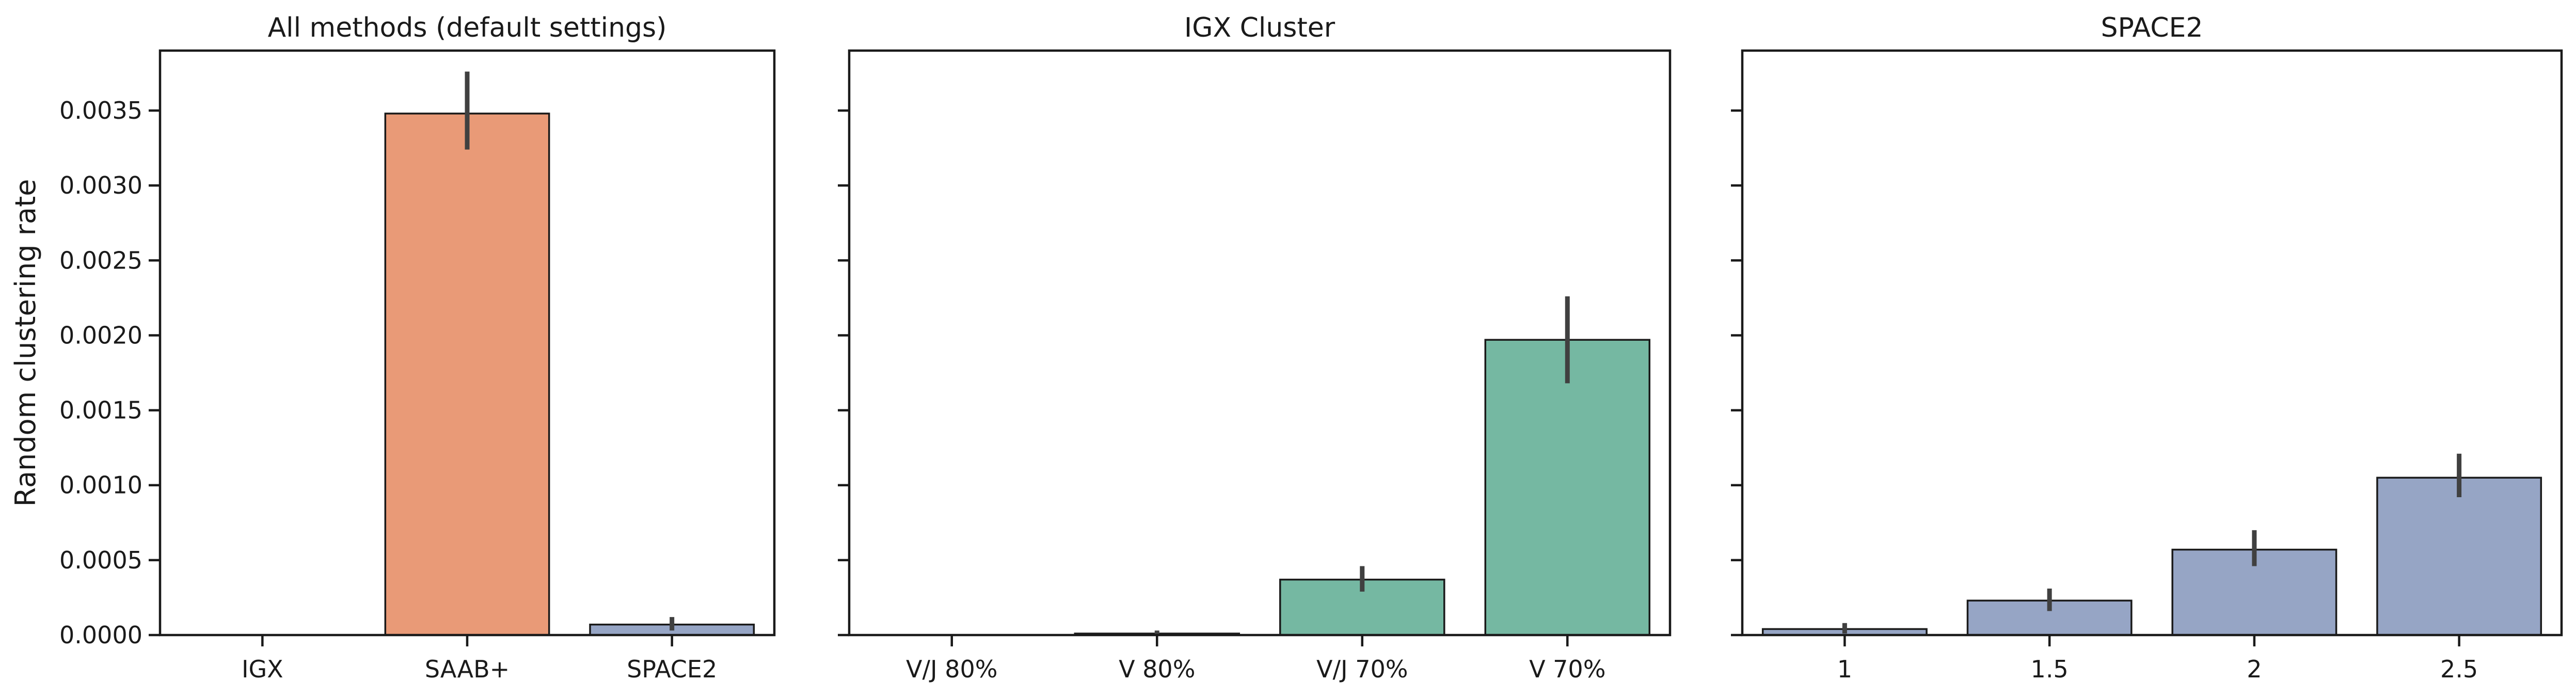 This screenshot has width=2576, height=697. What do you see at coordinates (2254, 669) in the screenshot?
I see `x-tick-label-3-3: 2` at bounding box center [2254, 669].